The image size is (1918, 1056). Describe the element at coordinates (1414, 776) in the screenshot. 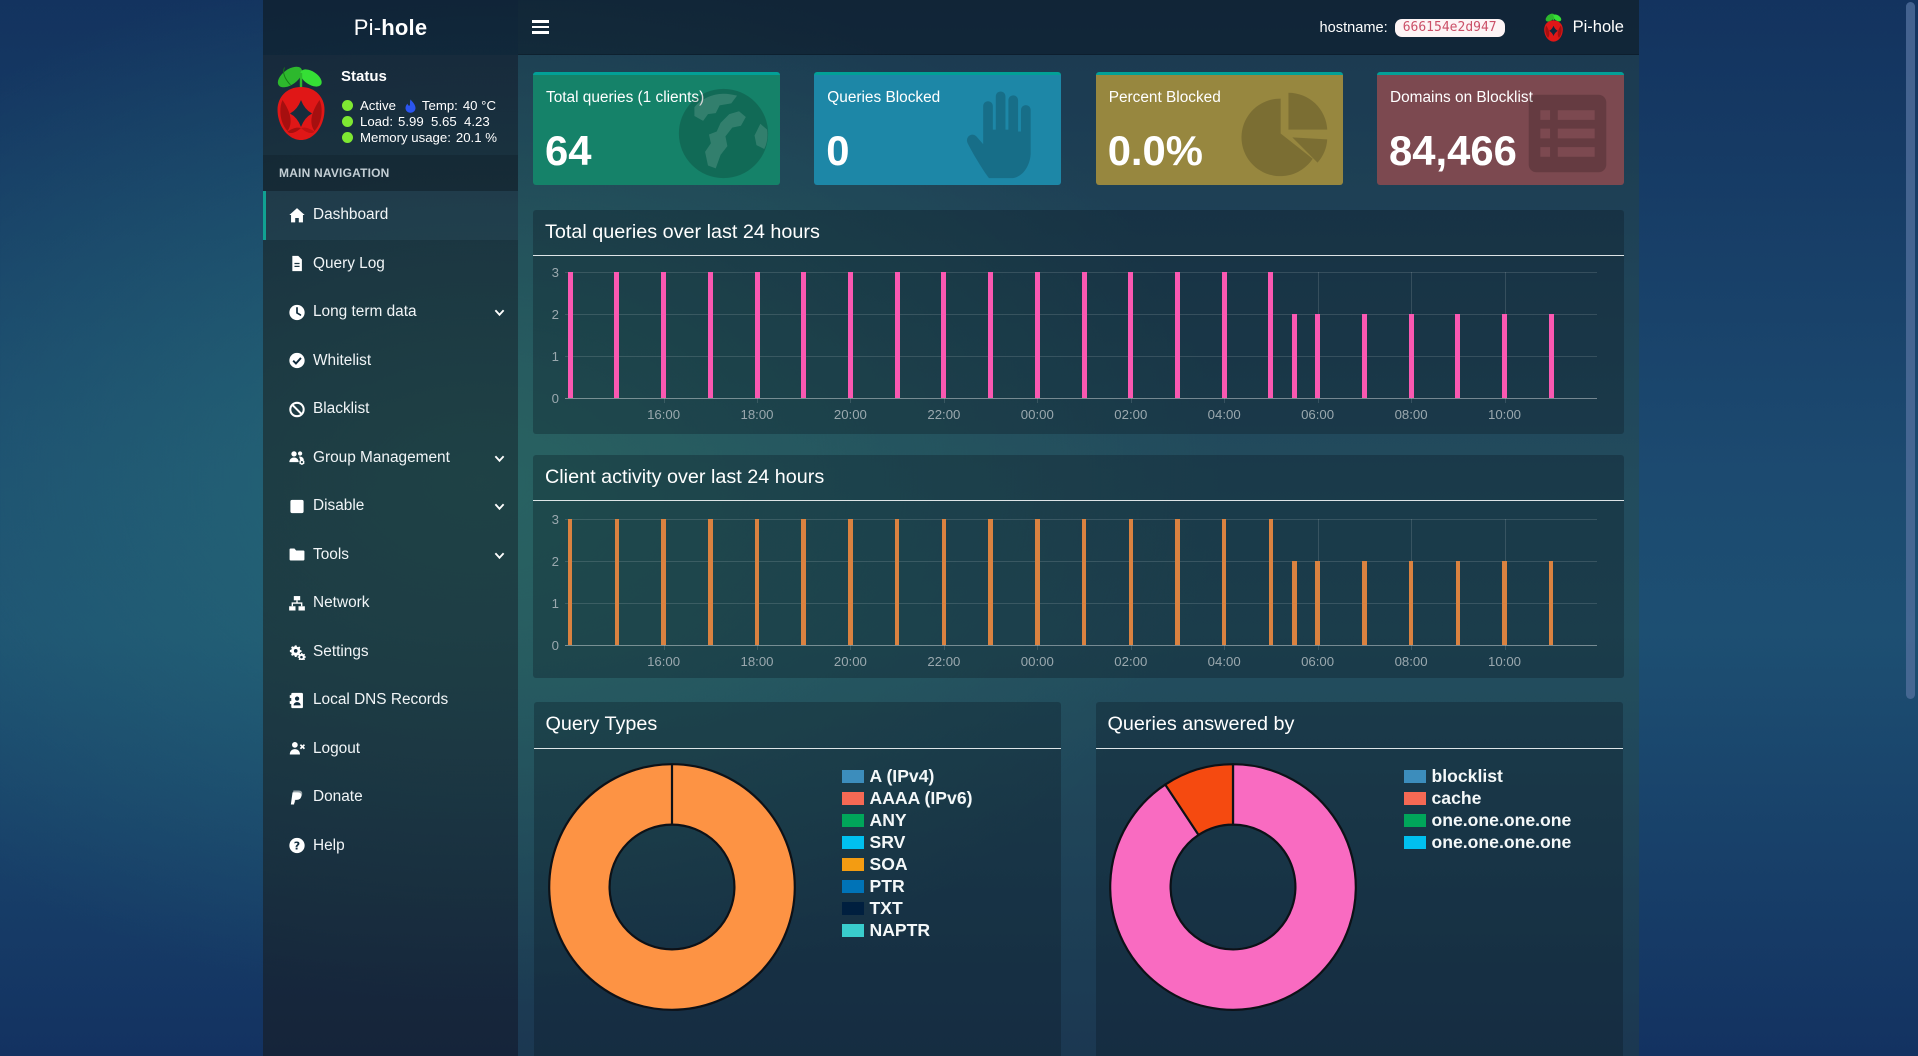

I see `legend-swatch` at that location.